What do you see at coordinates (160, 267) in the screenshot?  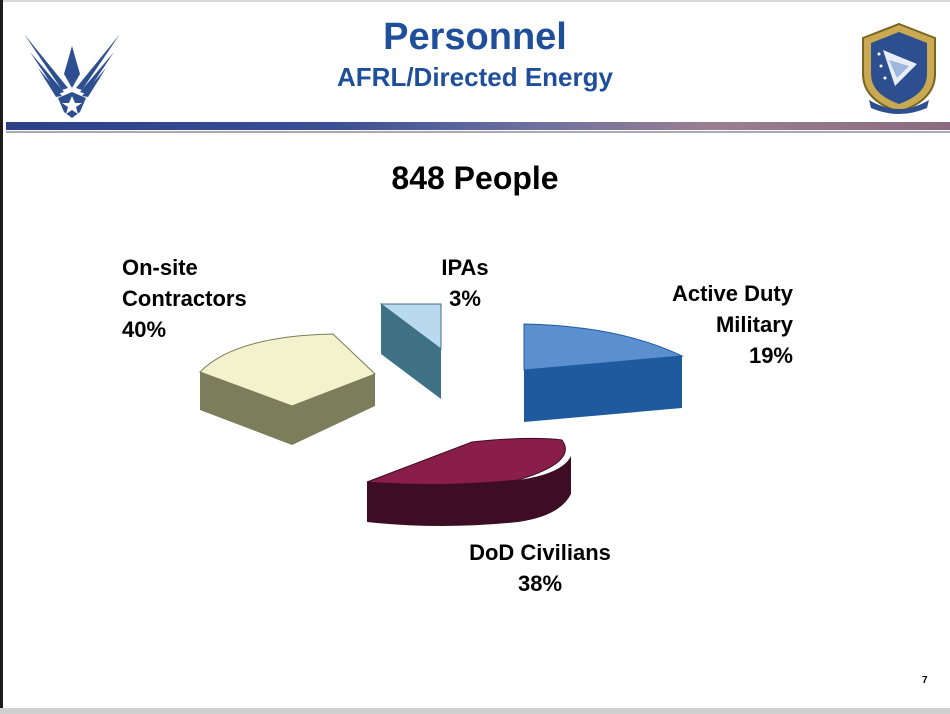 I see `slice-label-contractors-line1: On-site` at bounding box center [160, 267].